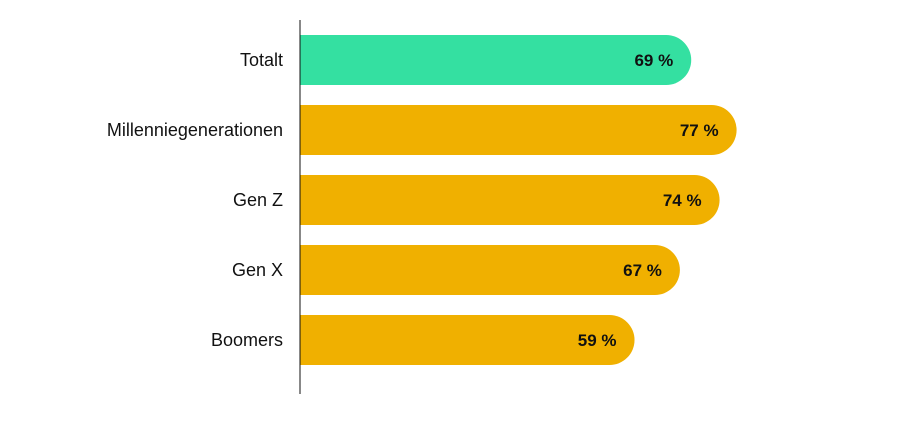  What do you see at coordinates (682, 200) in the screenshot?
I see `value-label: 74 %` at bounding box center [682, 200].